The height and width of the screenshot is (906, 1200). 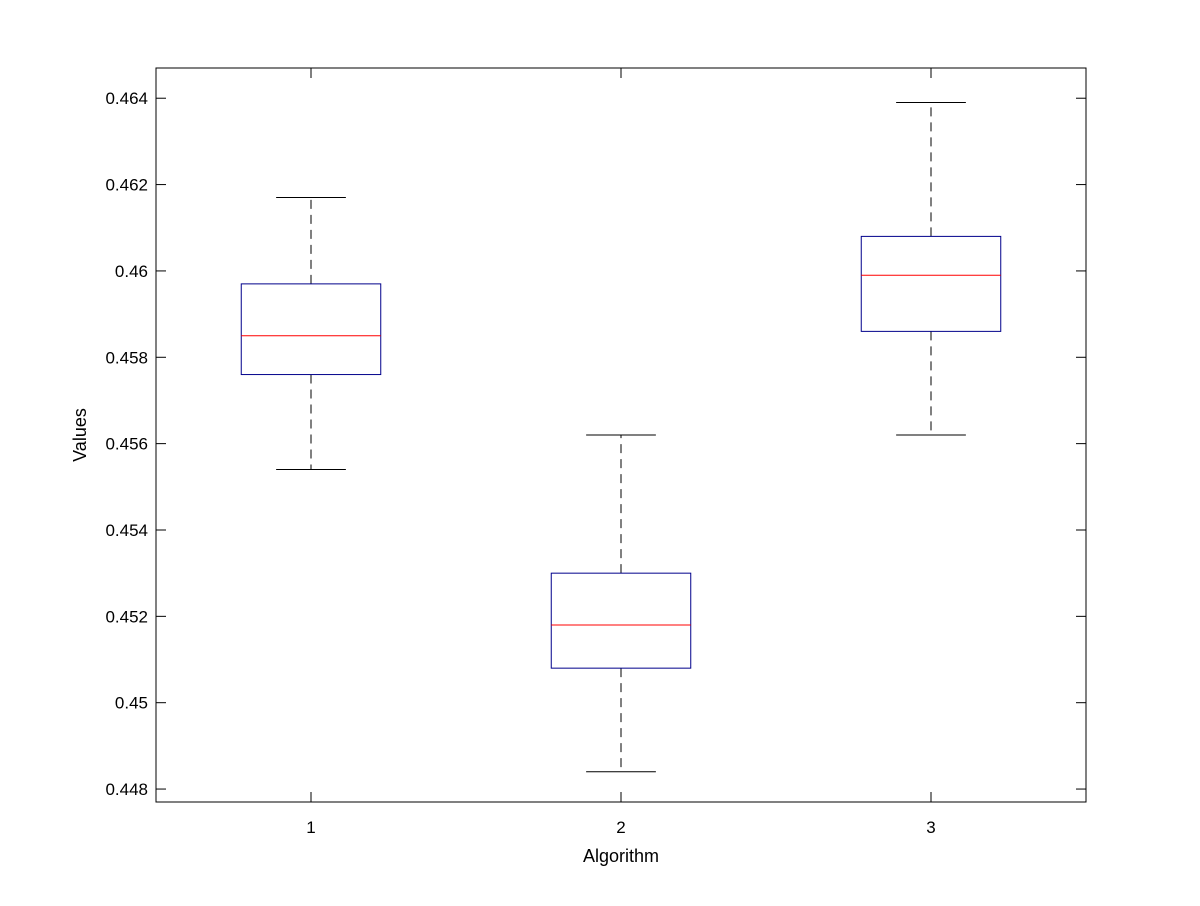 I want to click on x-tick-label: 3, so click(x=930, y=827).